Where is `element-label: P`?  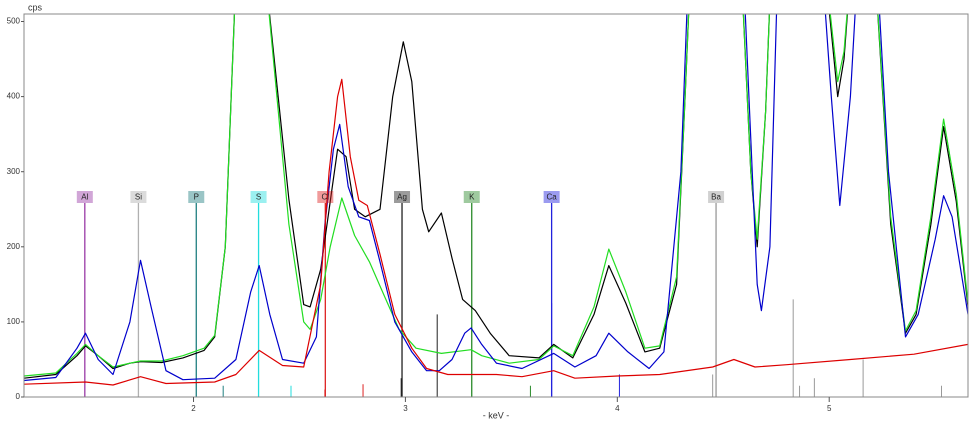
element-label: P is located at coordinates (196, 197).